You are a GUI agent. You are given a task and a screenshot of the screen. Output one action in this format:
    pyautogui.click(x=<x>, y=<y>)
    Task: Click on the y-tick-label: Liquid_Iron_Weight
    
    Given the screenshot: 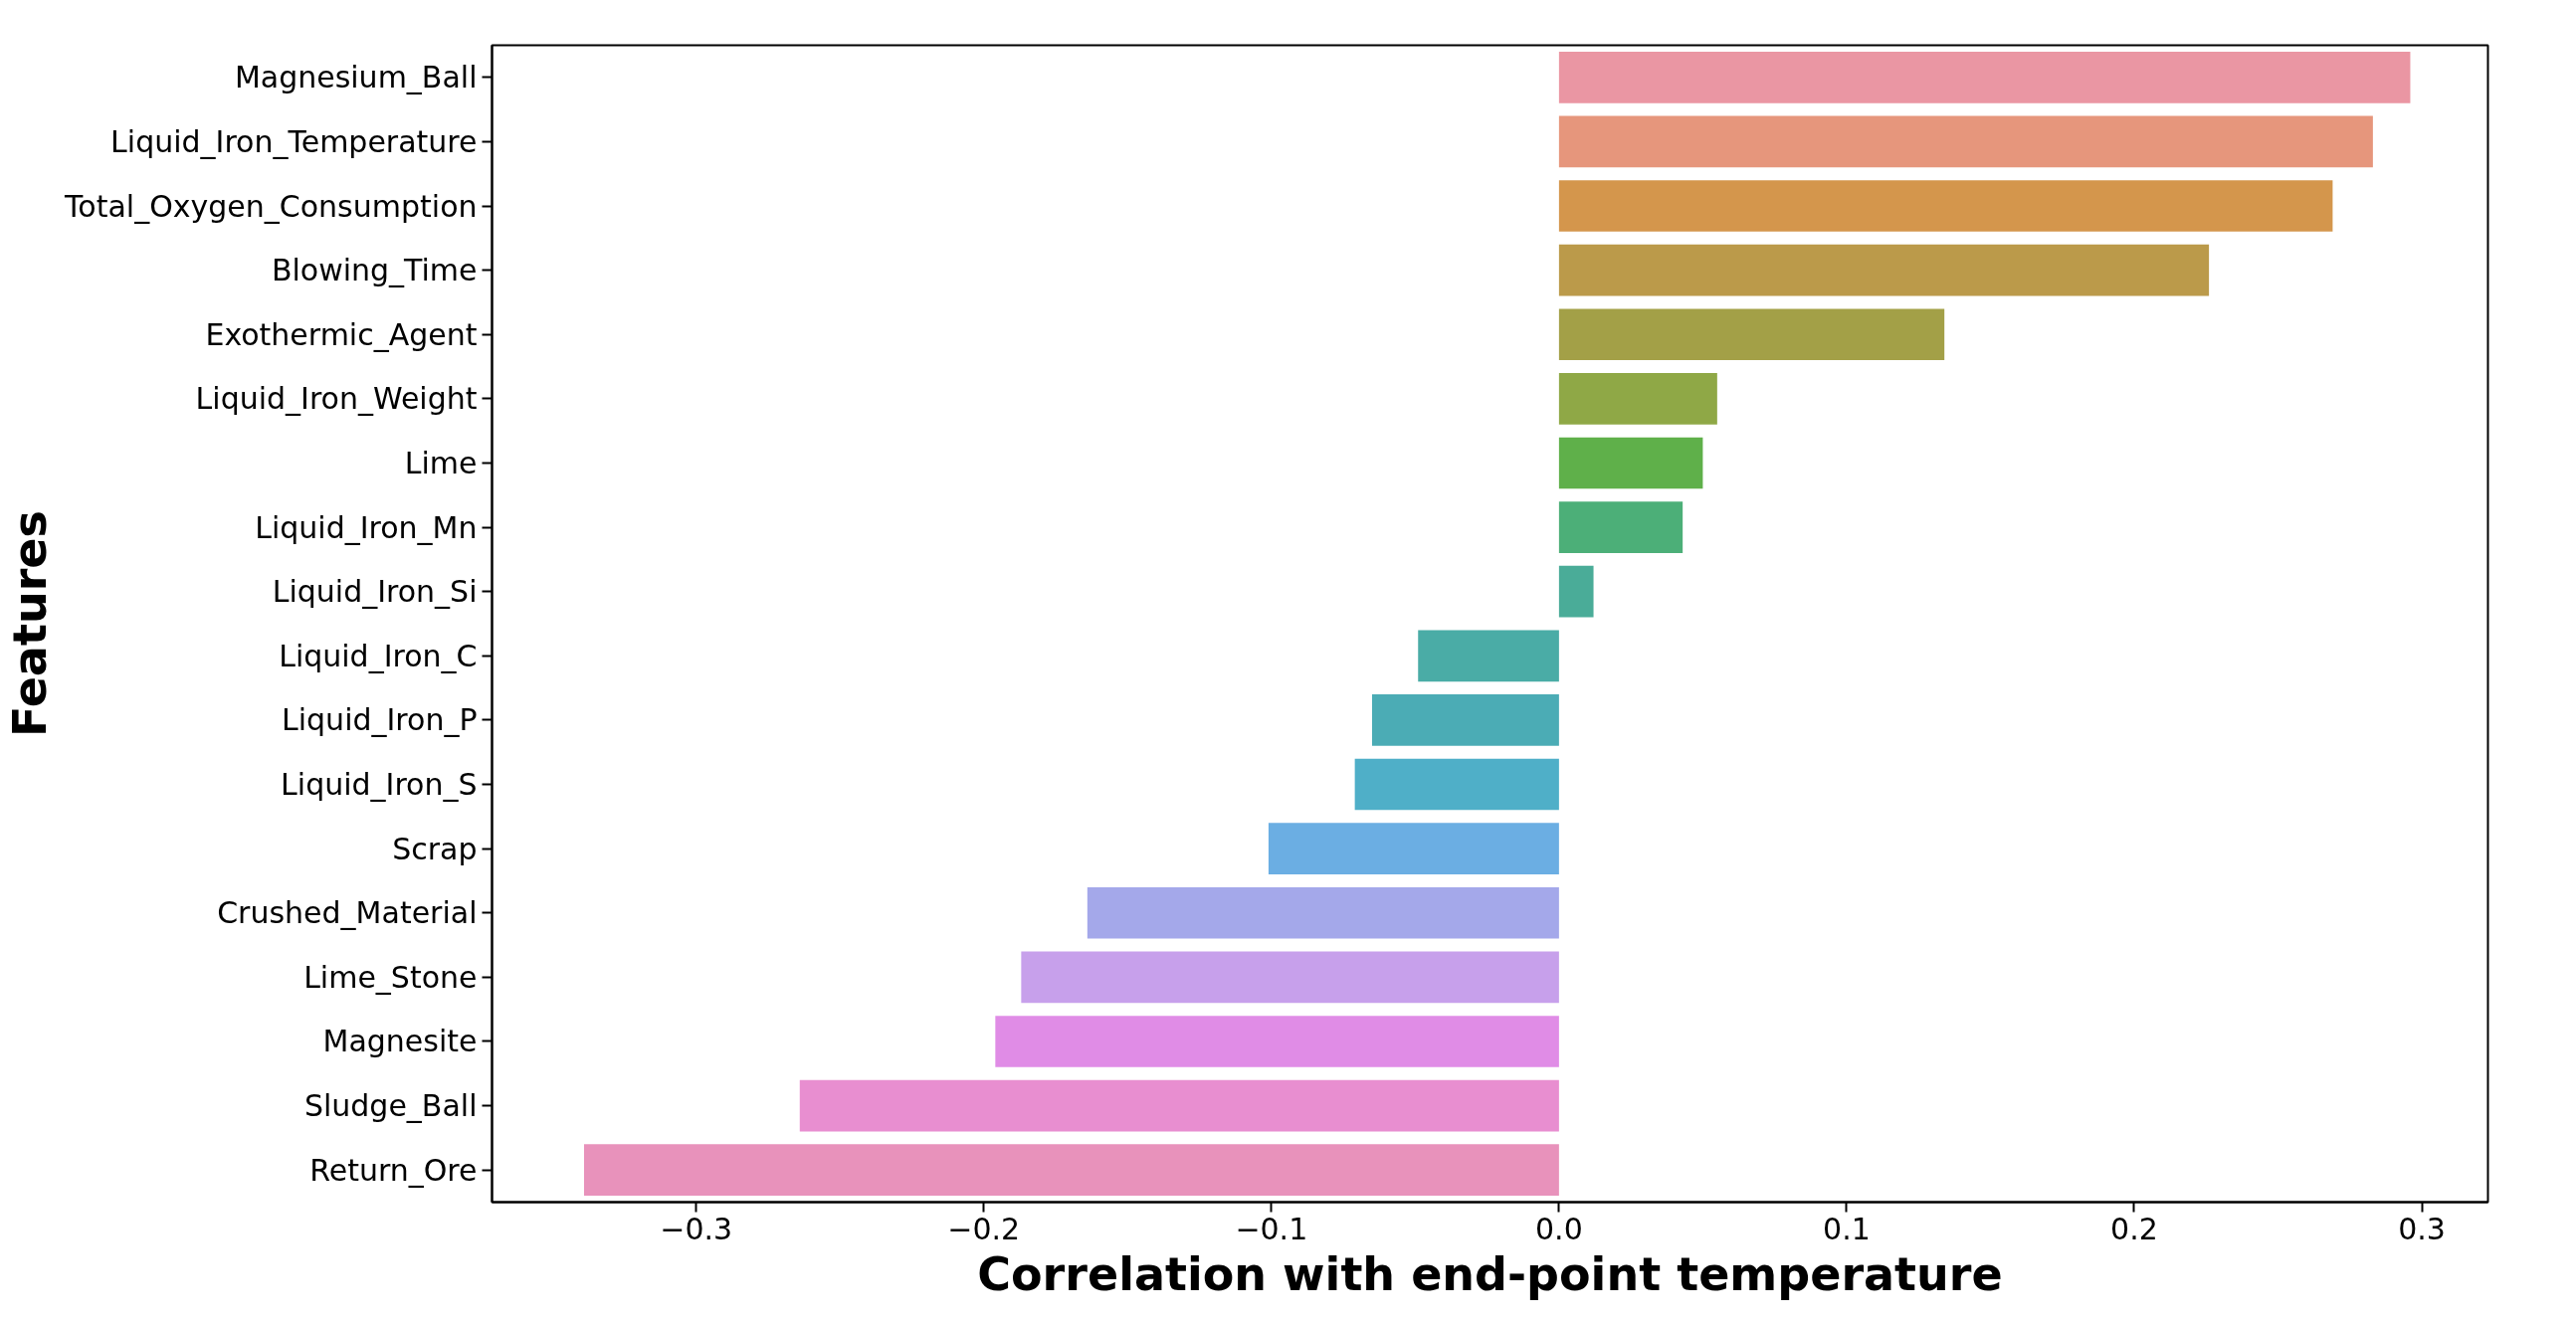 What is the action you would take?
    pyautogui.click(x=336, y=399)
    